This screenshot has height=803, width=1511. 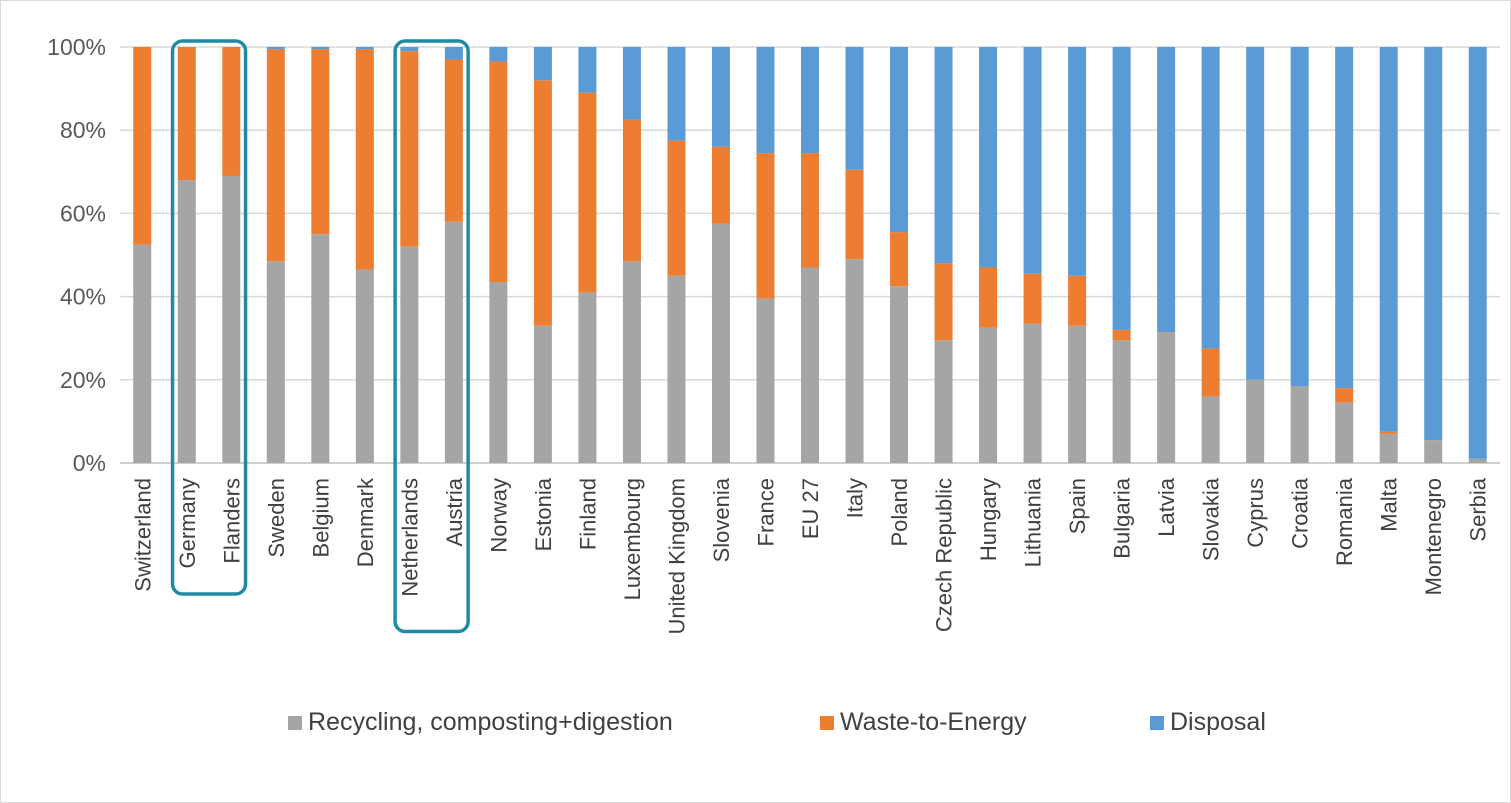 I want to click on x-tick-label: United Kingdom, so click(x=676, y=556).